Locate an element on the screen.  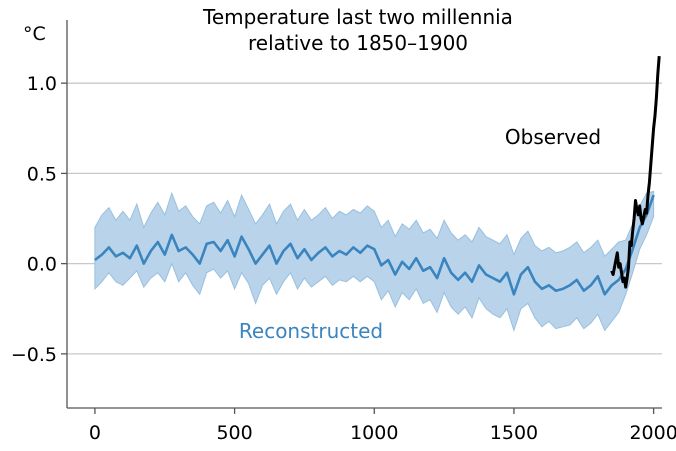
chart-title-line-2: relative to 1850–1900 is located at coordinates (358, 43).